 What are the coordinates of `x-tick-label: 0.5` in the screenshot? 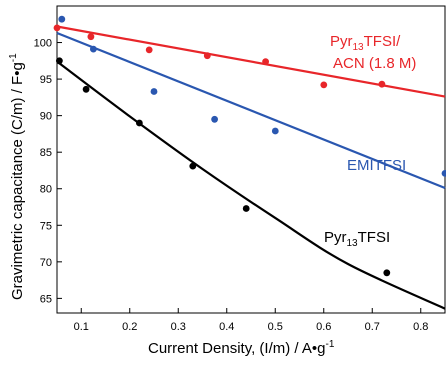 It's located at (275, 327).